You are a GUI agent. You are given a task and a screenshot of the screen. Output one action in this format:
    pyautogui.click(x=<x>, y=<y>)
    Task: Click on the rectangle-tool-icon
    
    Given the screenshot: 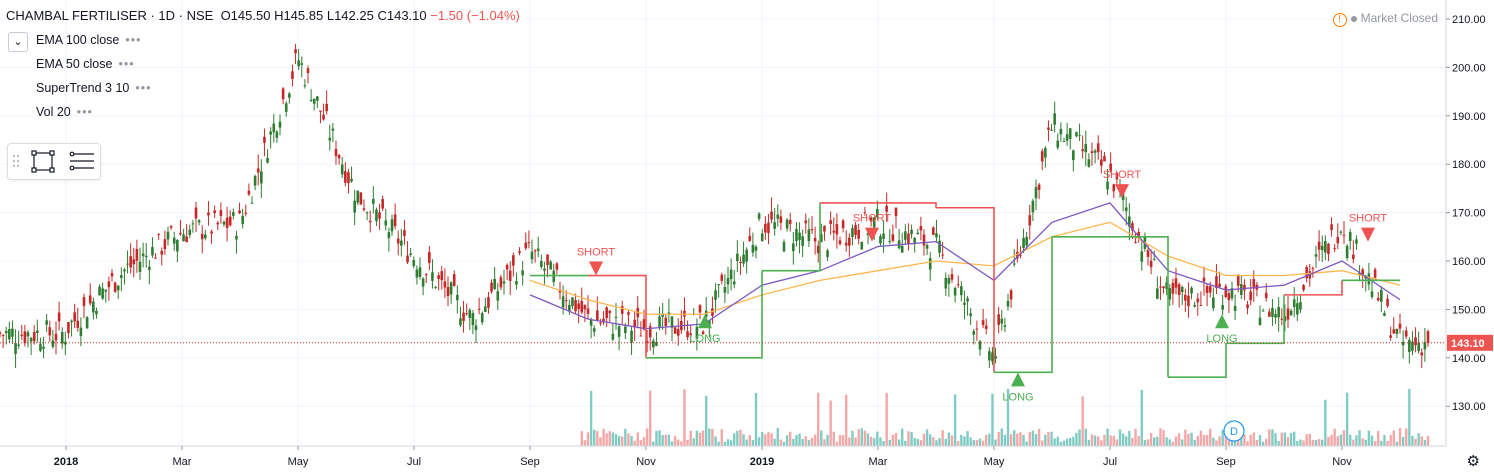 What is the action you would take?
    pyautogui.click(x=43, y=161)
    